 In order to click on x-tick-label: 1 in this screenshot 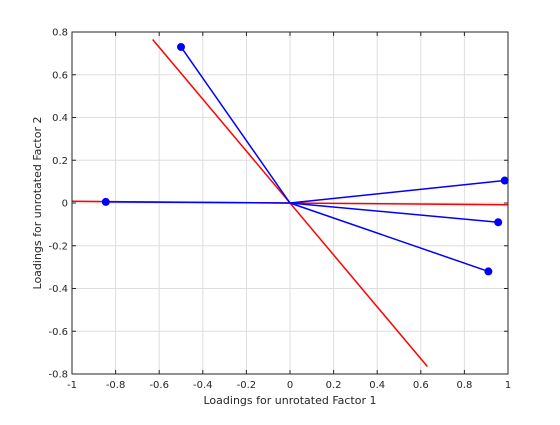, I will do `click(508, 385)`.